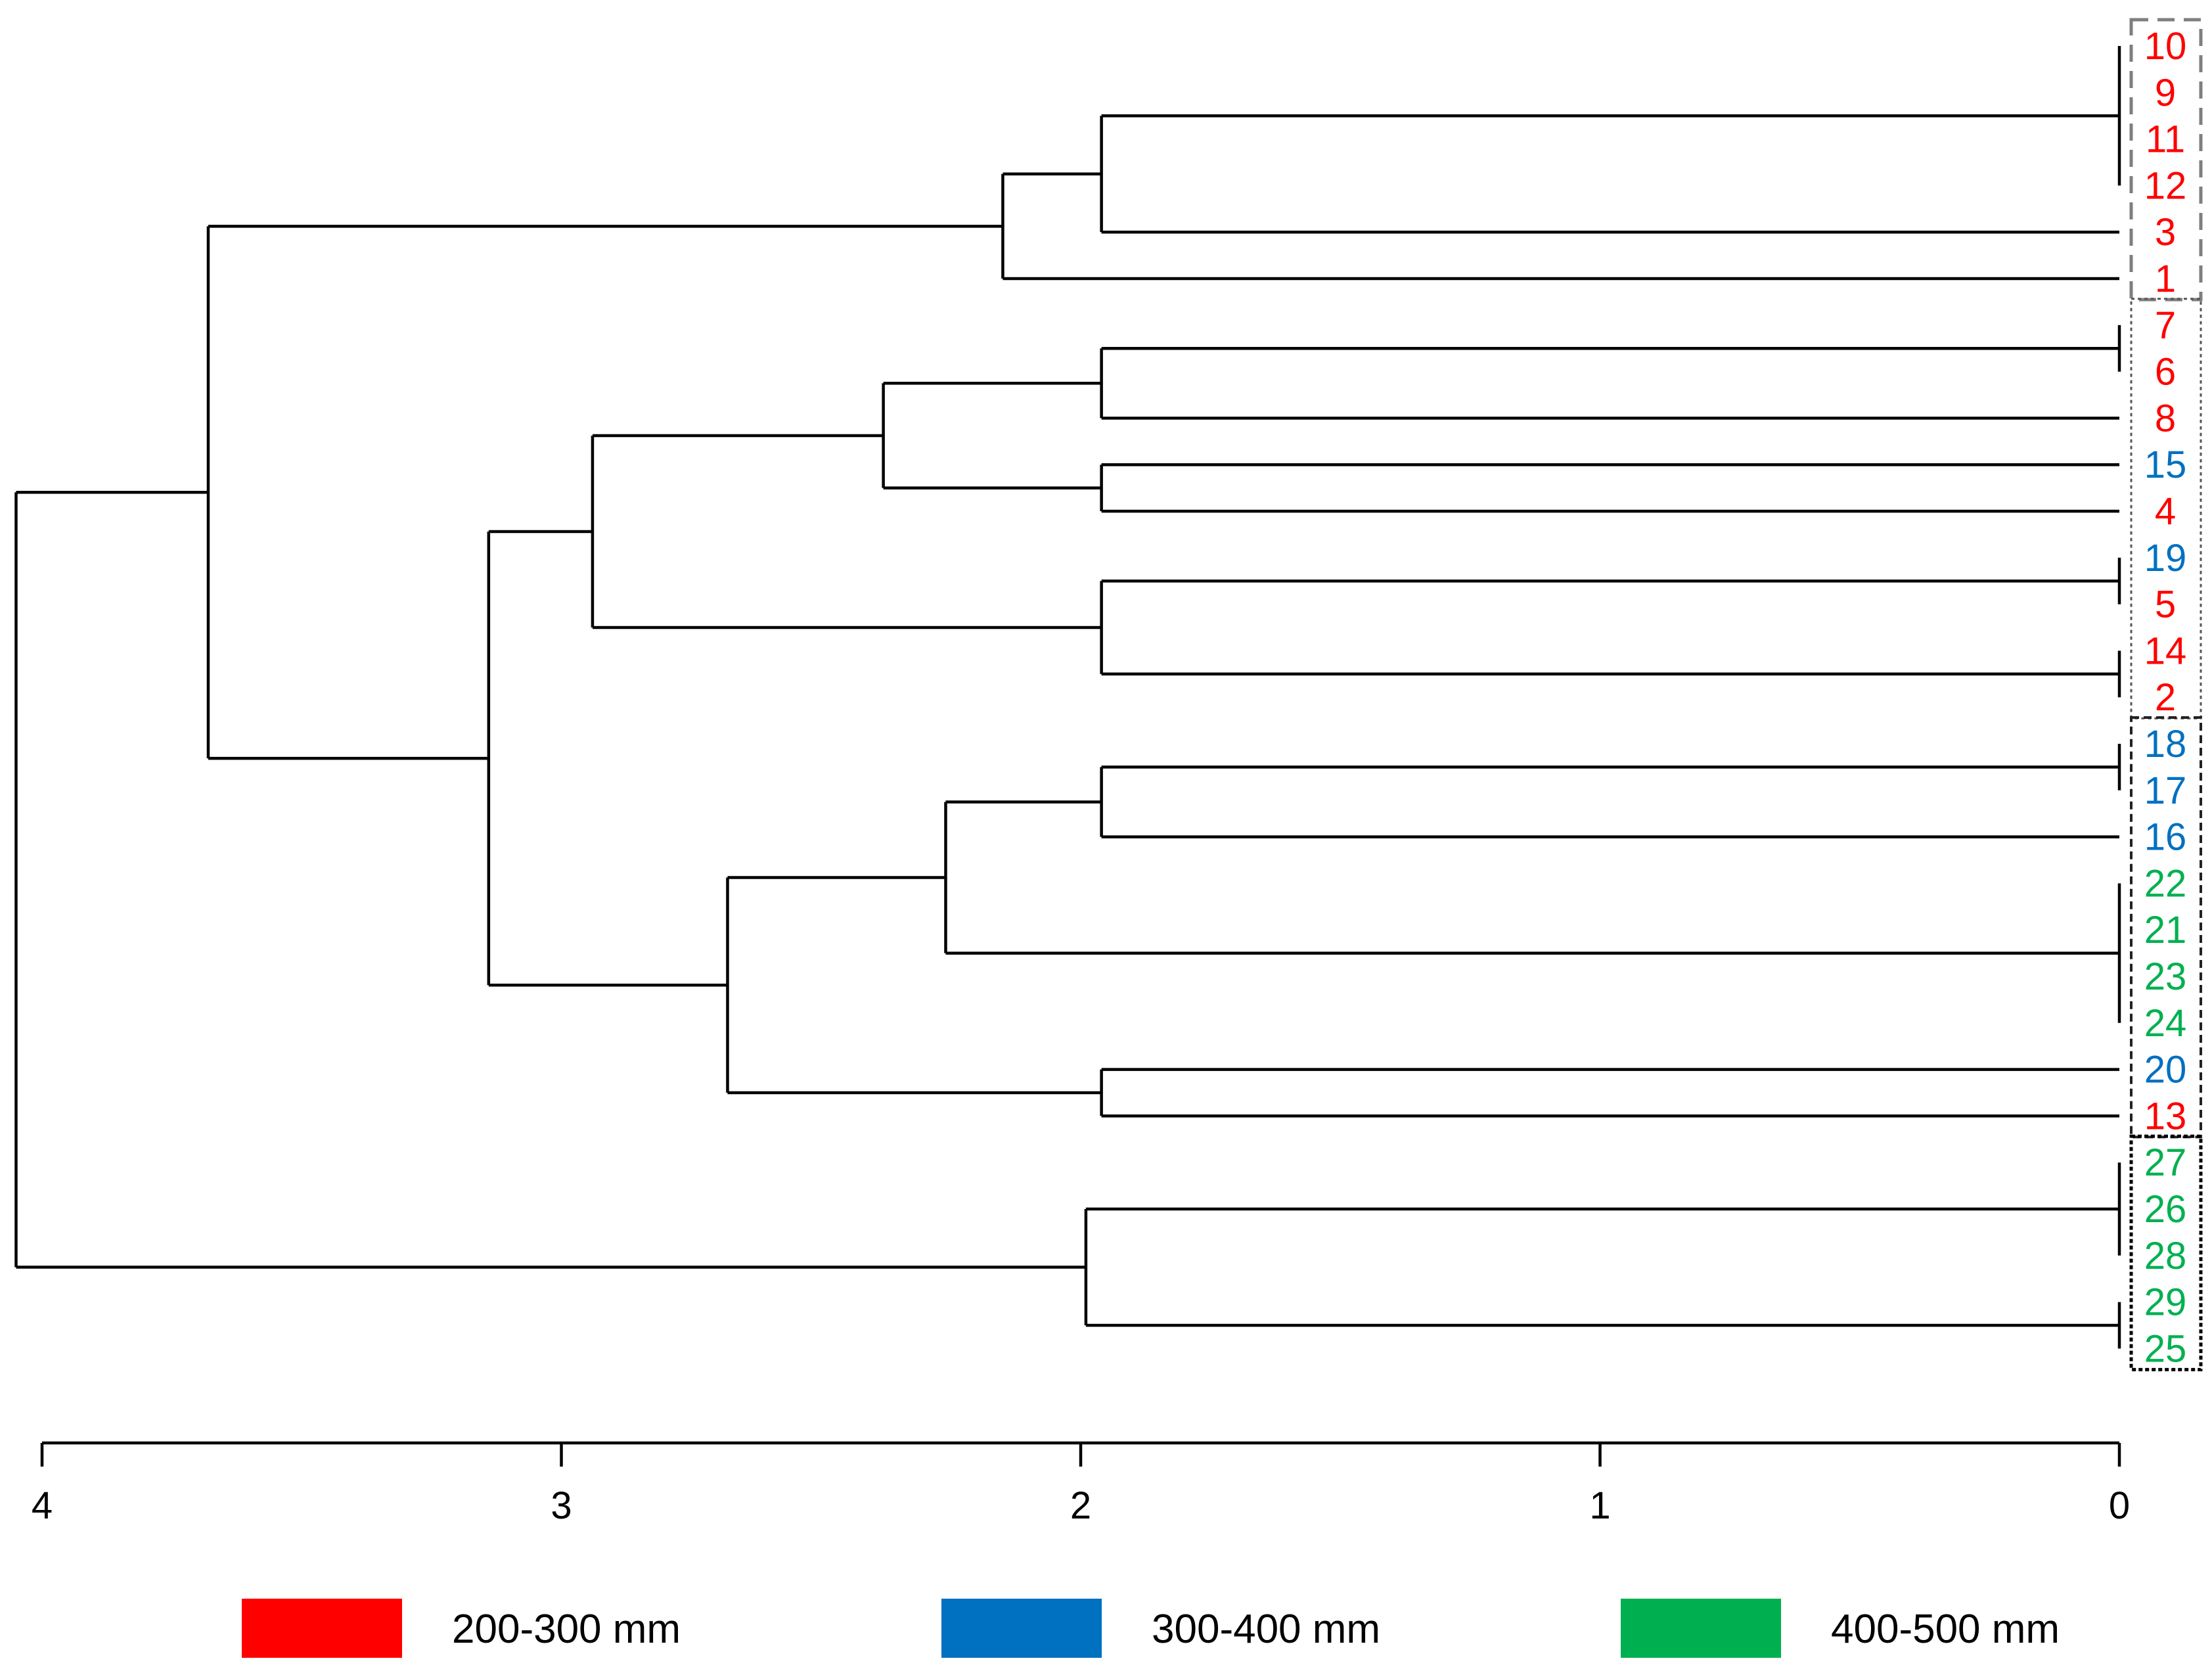  Describe the element at coordinates (2119, 1505) in the screenshot. I see `x-tick-label-0: 0` at that location.